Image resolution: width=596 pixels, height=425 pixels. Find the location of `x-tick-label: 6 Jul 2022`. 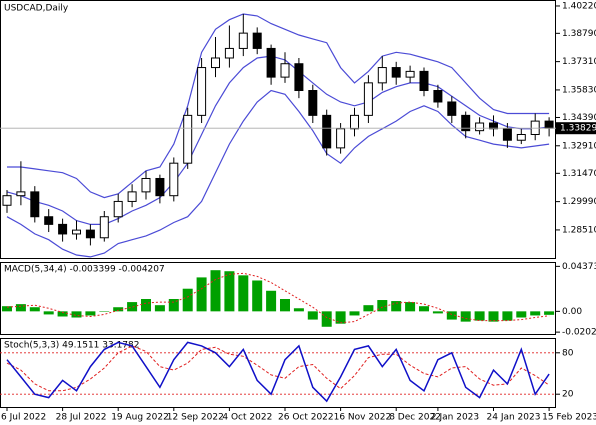

x-tick-label: 6 Jul 2022 is located at coordinates (23, 418).